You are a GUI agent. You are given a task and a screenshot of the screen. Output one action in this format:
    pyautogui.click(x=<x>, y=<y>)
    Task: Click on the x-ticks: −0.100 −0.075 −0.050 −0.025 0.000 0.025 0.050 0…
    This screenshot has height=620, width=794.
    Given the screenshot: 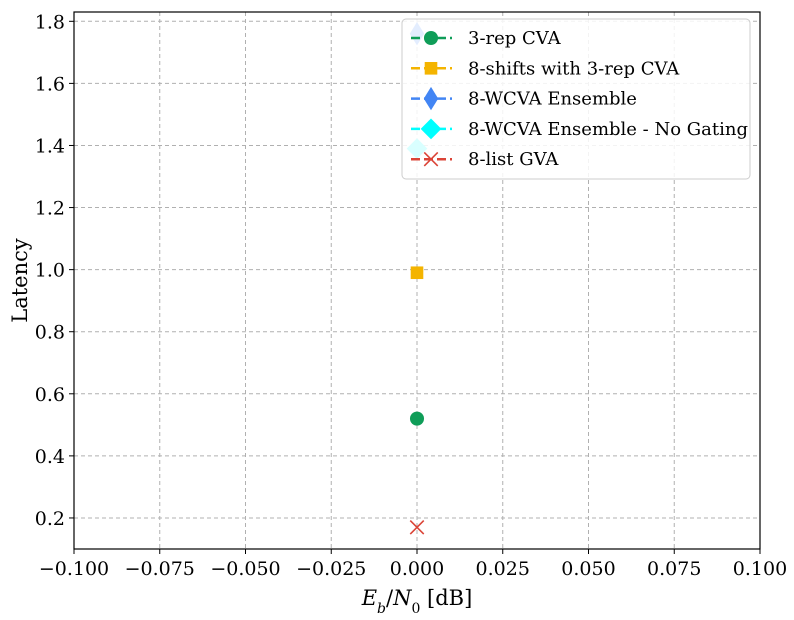 What is the action you would take?
    pyautogui.click(x=413, y=564)
    